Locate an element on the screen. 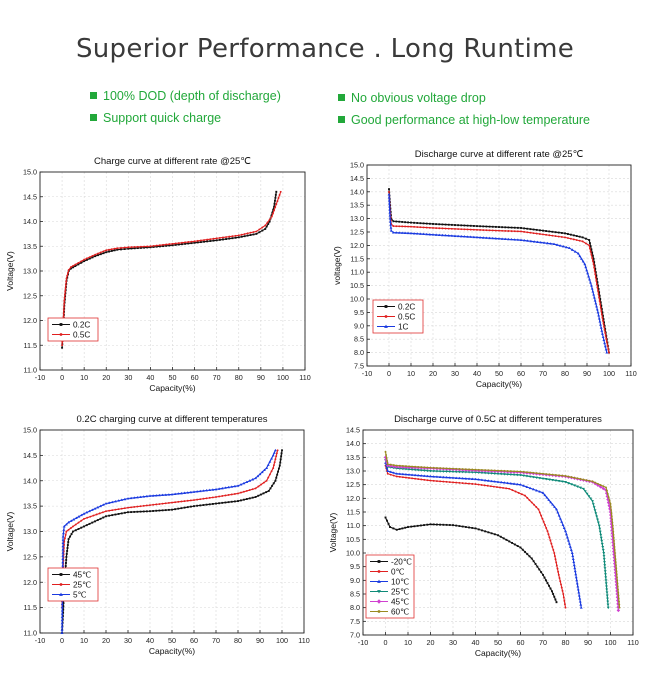  series-0.5C is located at coordinates (171, 268).